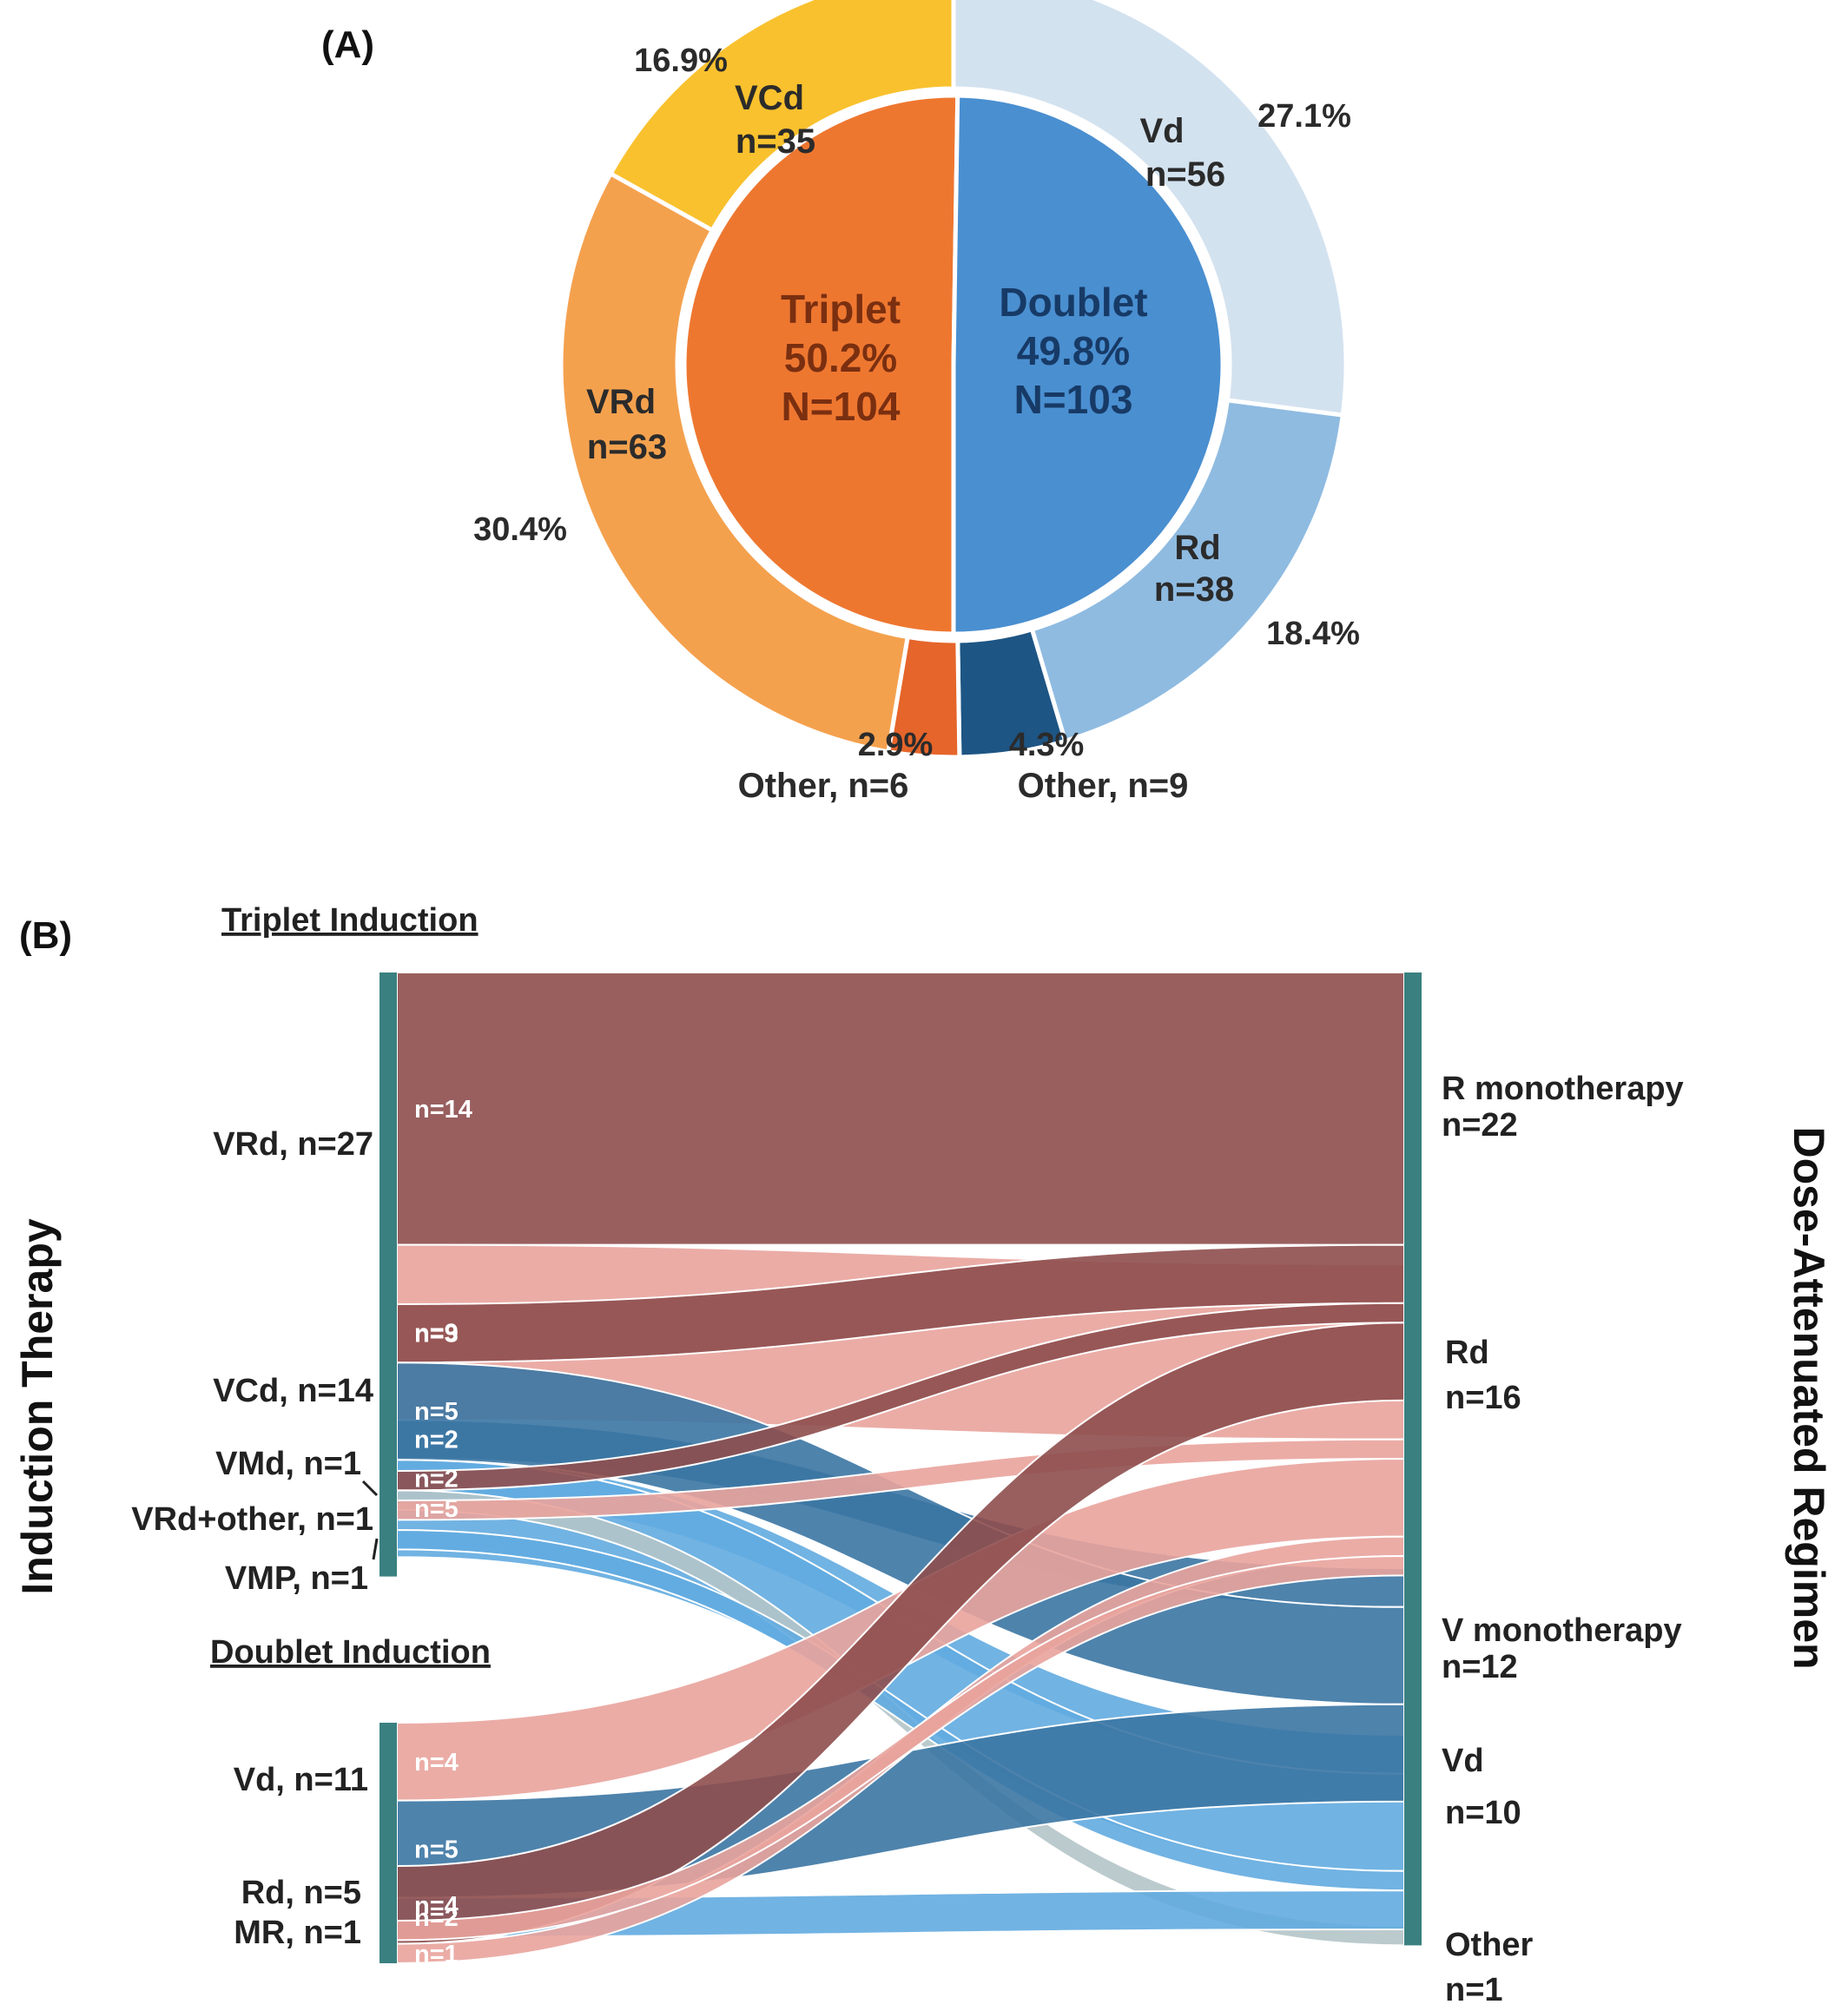 This screenshot has height=2011, width=1848. Describe the element at coordinates (298, 1933) in the screenshot. I see `source-label-mr-n-1: MR, n=1` at that location.